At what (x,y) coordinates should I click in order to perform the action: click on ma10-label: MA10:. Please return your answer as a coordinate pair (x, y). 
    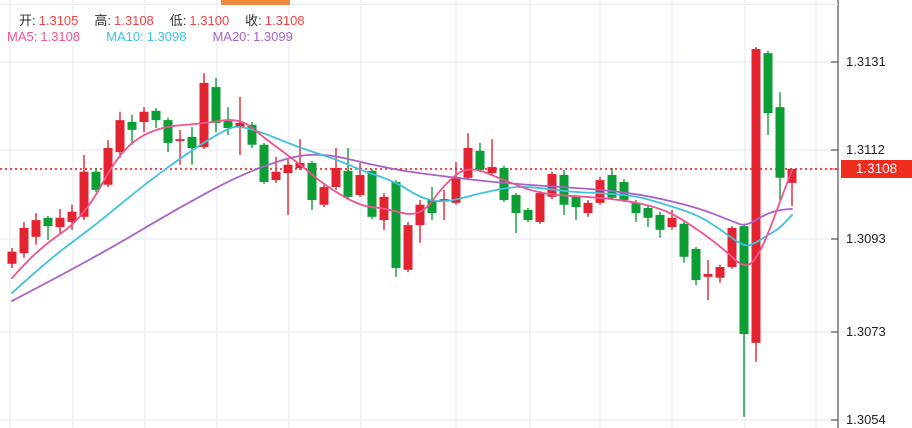
    Looking at the image, I should click on (125, 36).